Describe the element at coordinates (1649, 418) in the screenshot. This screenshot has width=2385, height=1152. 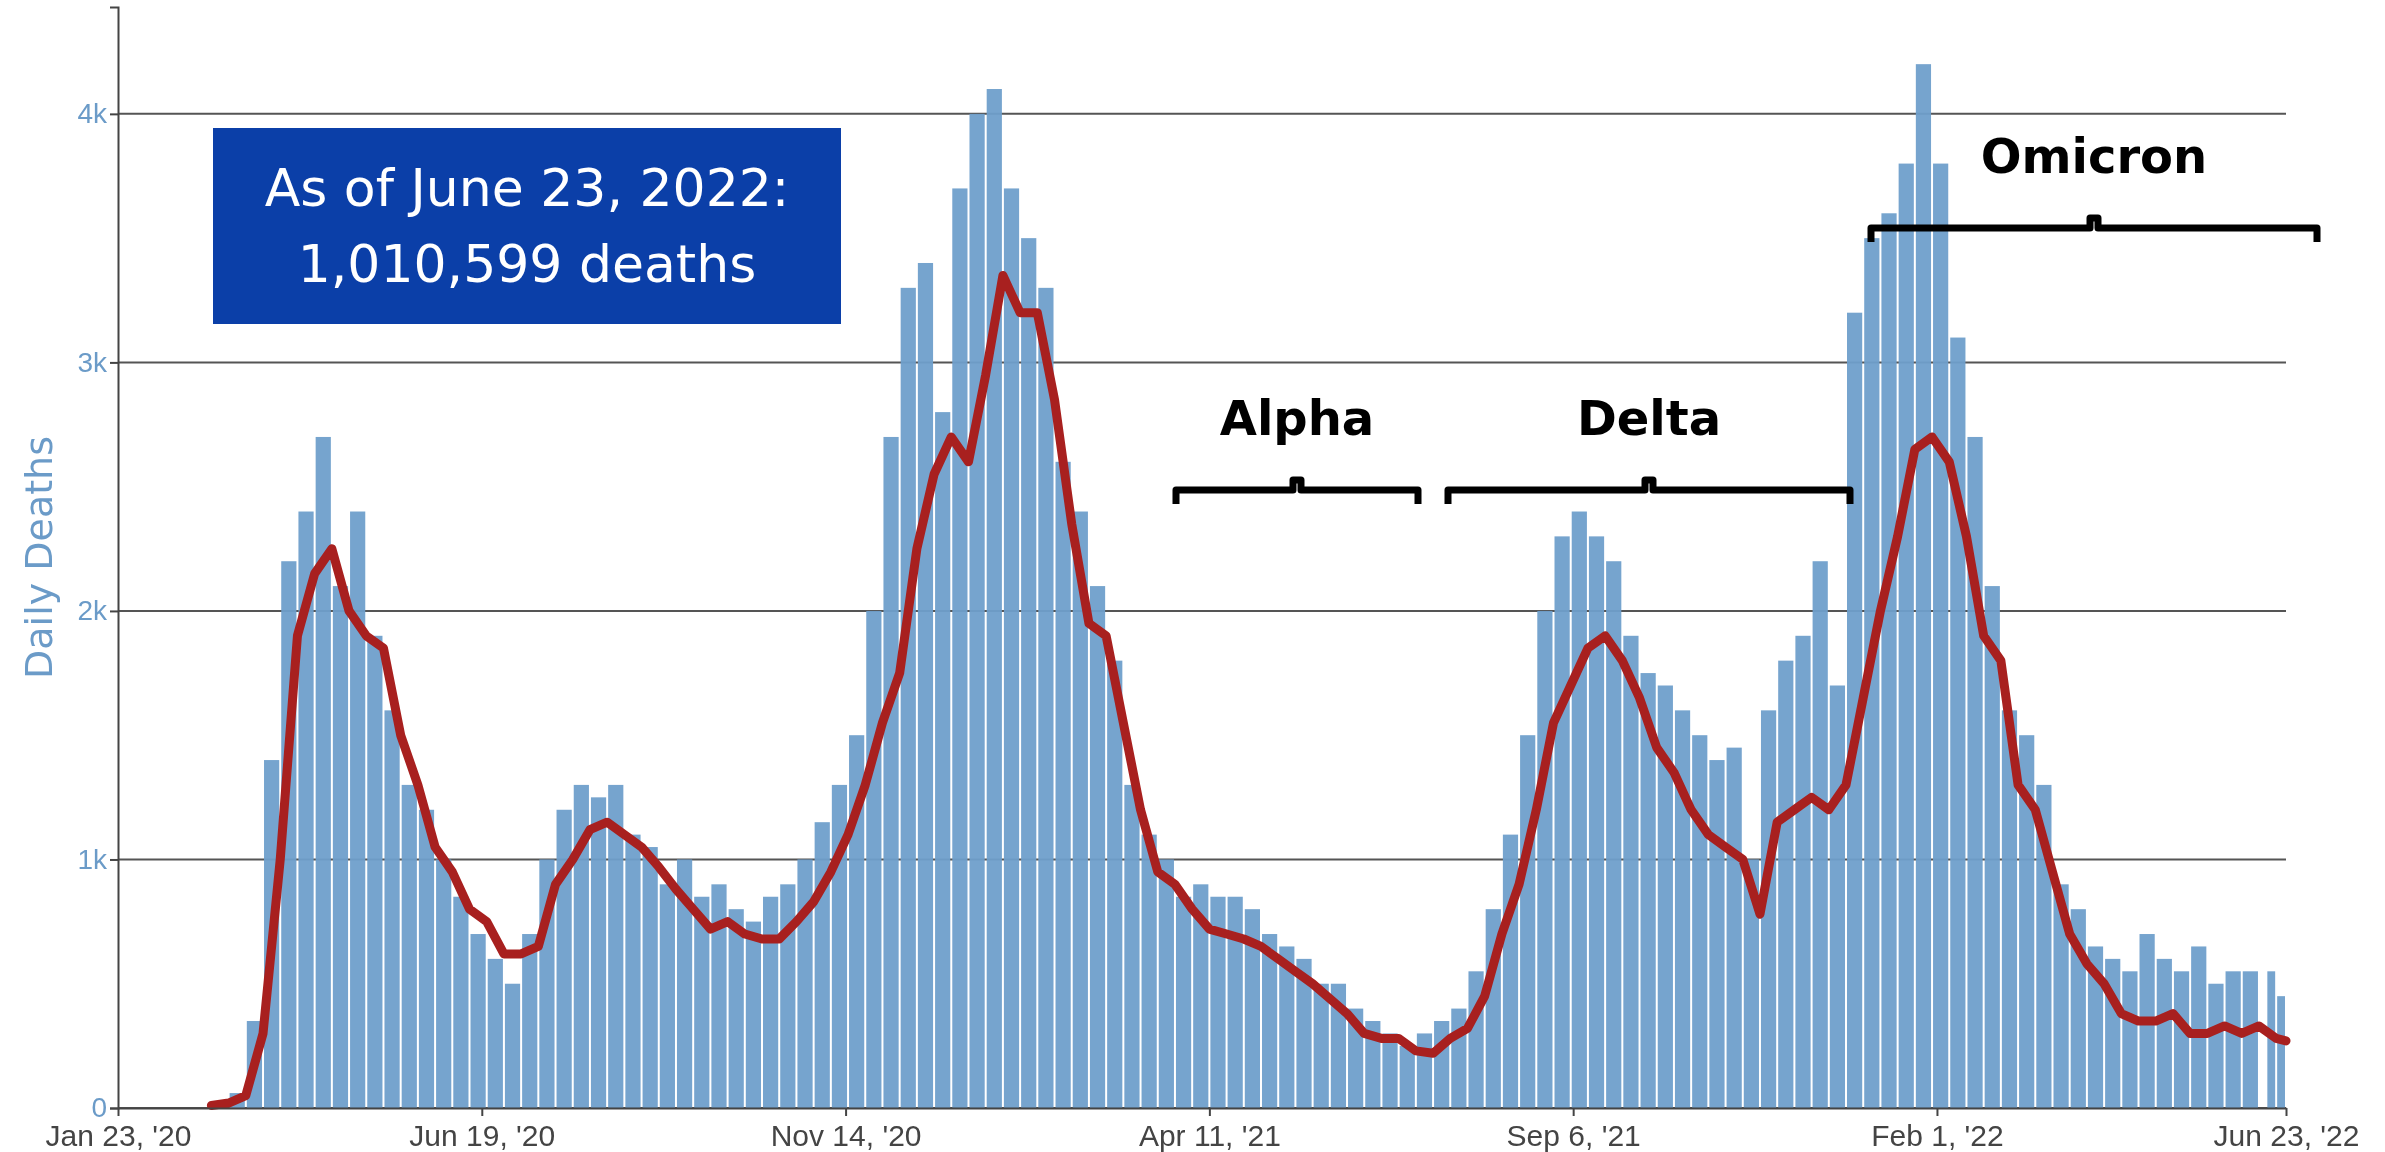
I see `annotation: Delta` at that location.